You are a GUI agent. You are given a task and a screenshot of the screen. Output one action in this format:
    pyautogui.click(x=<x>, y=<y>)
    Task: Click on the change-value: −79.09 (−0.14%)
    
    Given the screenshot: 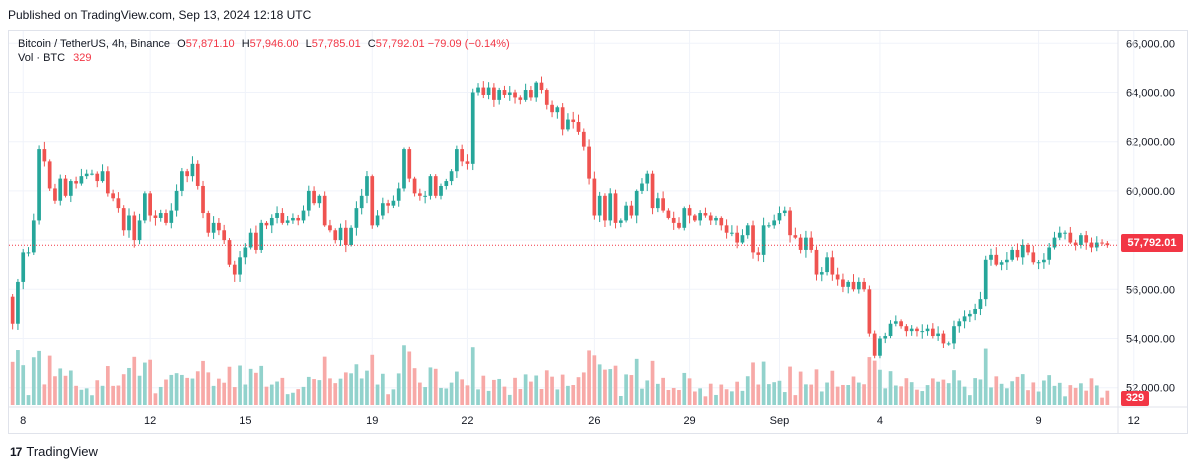 What is the action you would take?
    pyautogui.click(x=468, y=44)
    